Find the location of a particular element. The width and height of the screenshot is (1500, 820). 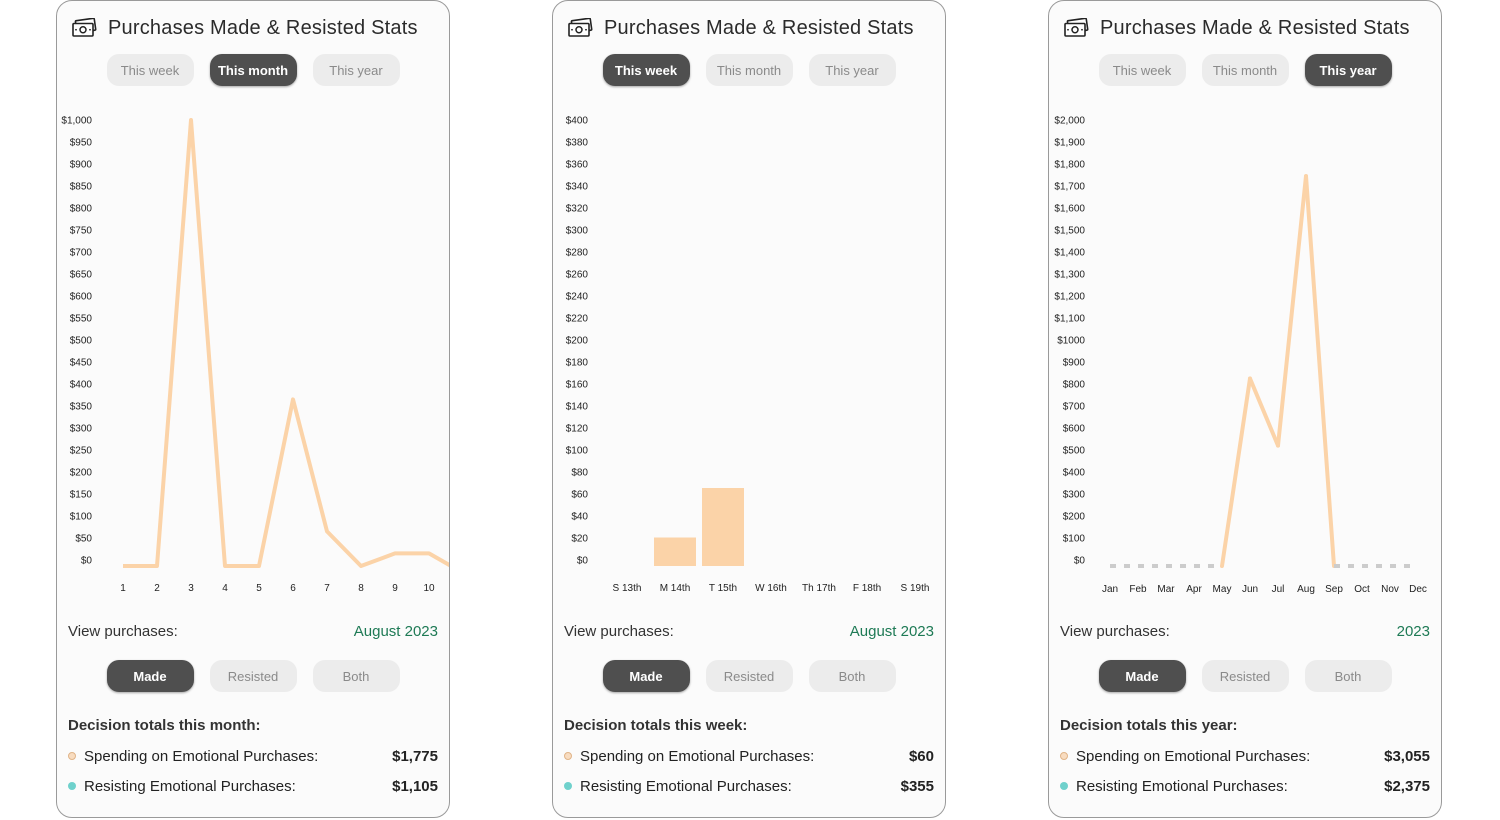

y-tick-label: $240 is located at coordinates (577, 297).